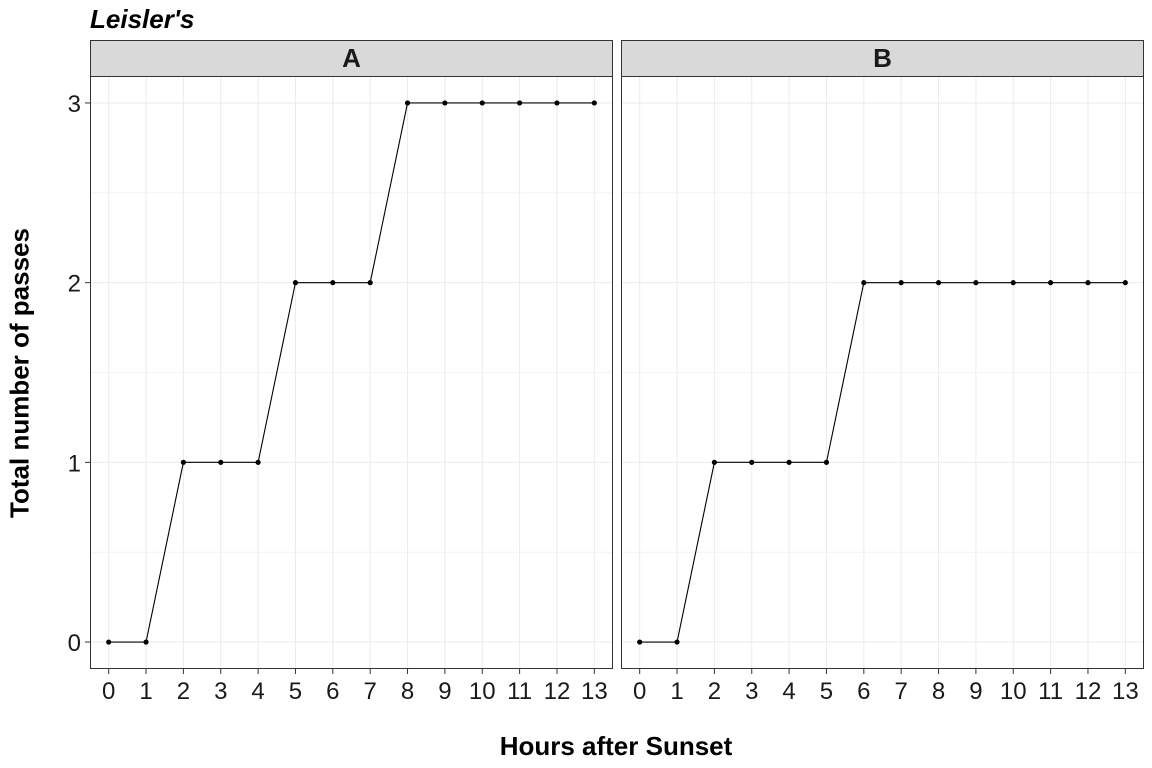 The image size is (1152, 768). I want to click on y-tick-label: 2, so click(74, 284).